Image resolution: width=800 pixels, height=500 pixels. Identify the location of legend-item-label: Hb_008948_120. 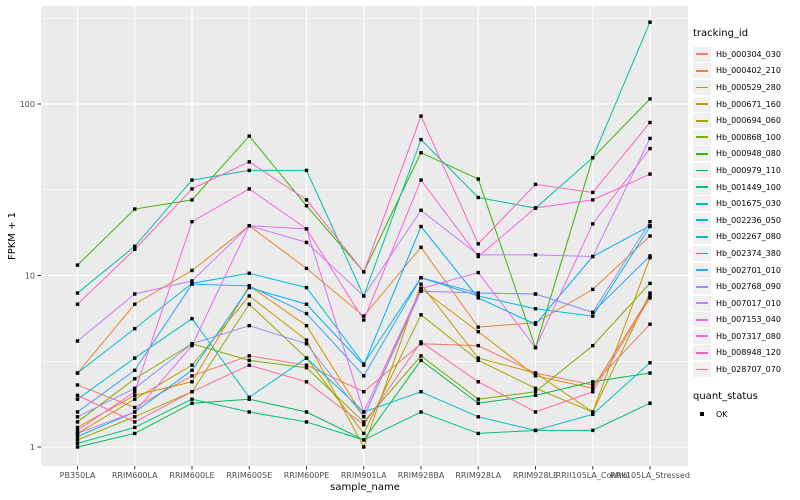
(748, 353).